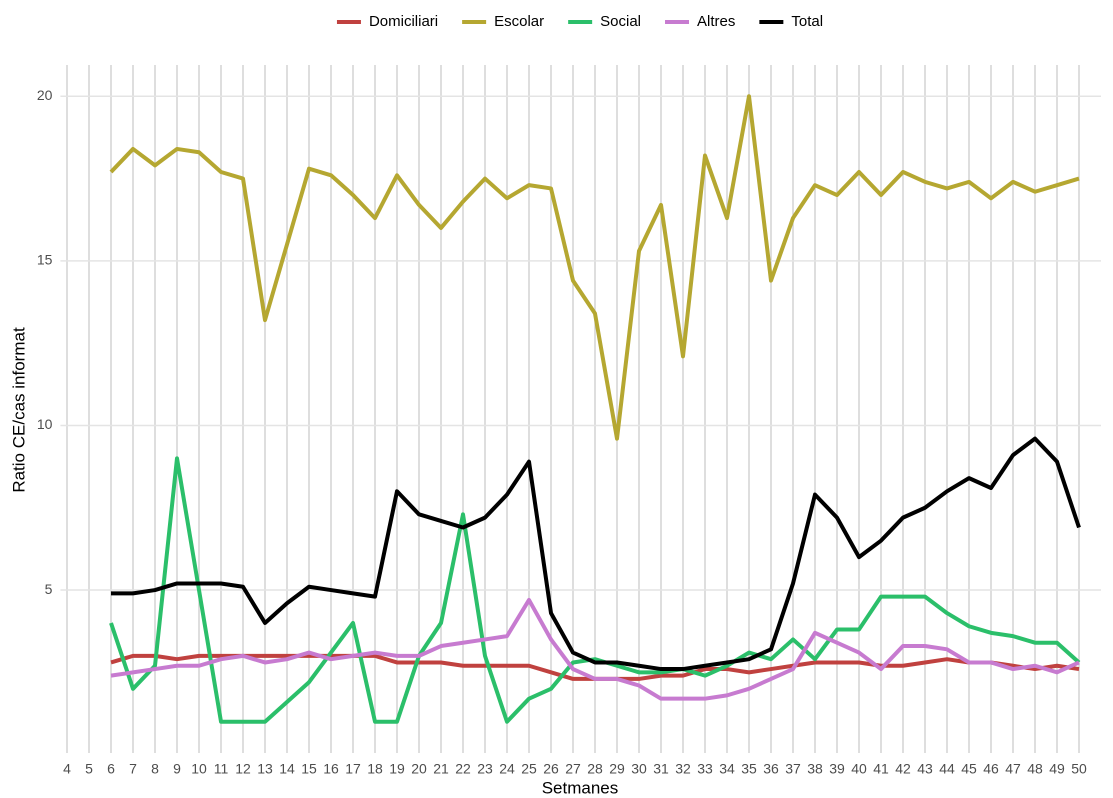 This screenshot has width=1113, height=798. I want to click on x-tick-label: 29, so click(617, 769).